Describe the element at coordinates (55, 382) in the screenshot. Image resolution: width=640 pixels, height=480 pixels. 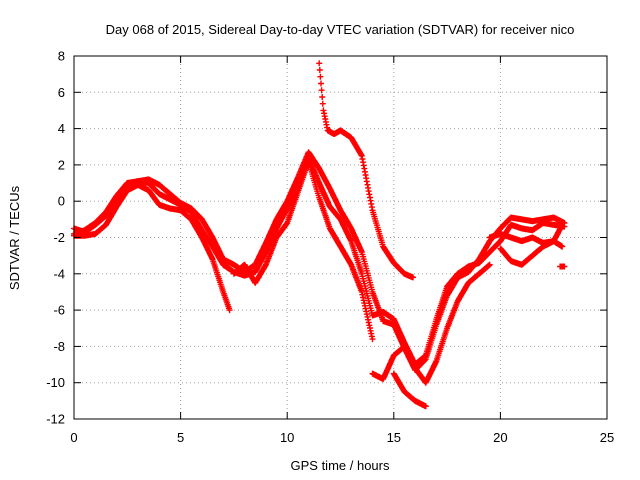
I see `y-tick-label: -10` at that location.